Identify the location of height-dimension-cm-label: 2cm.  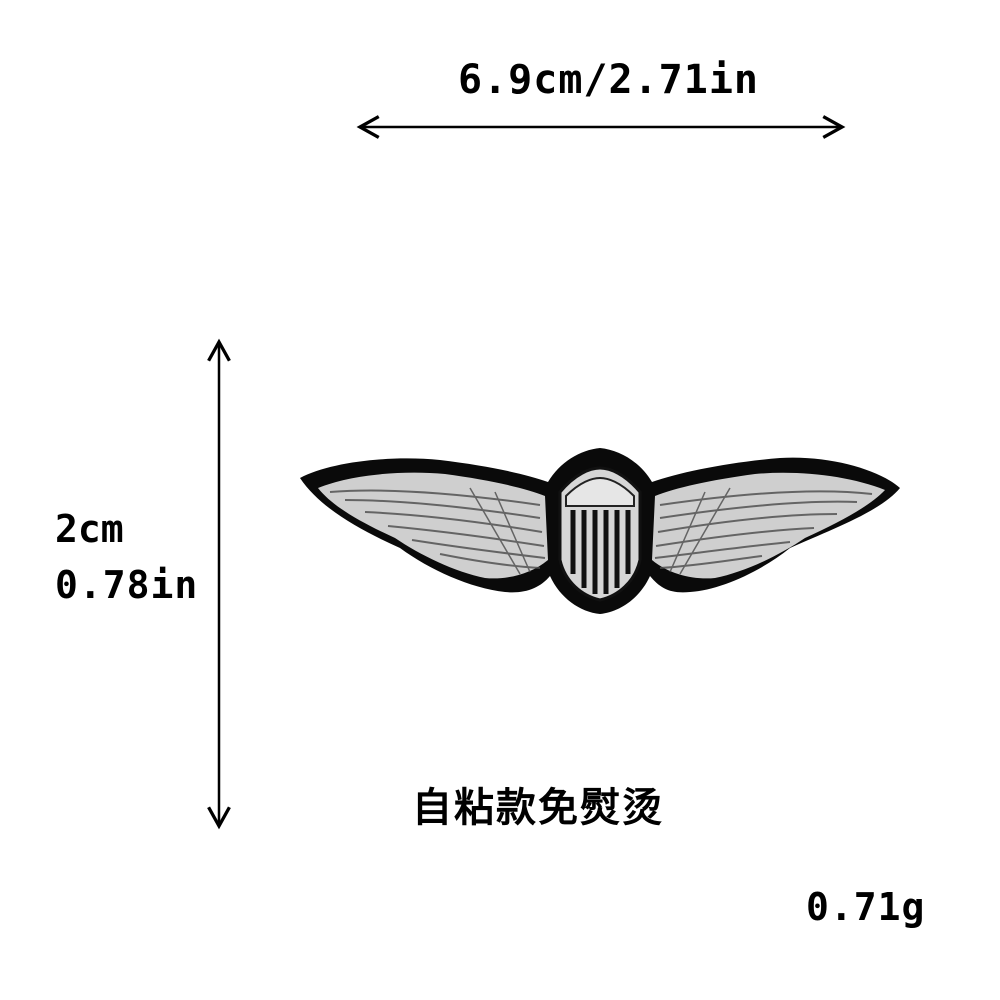
(89, 529).